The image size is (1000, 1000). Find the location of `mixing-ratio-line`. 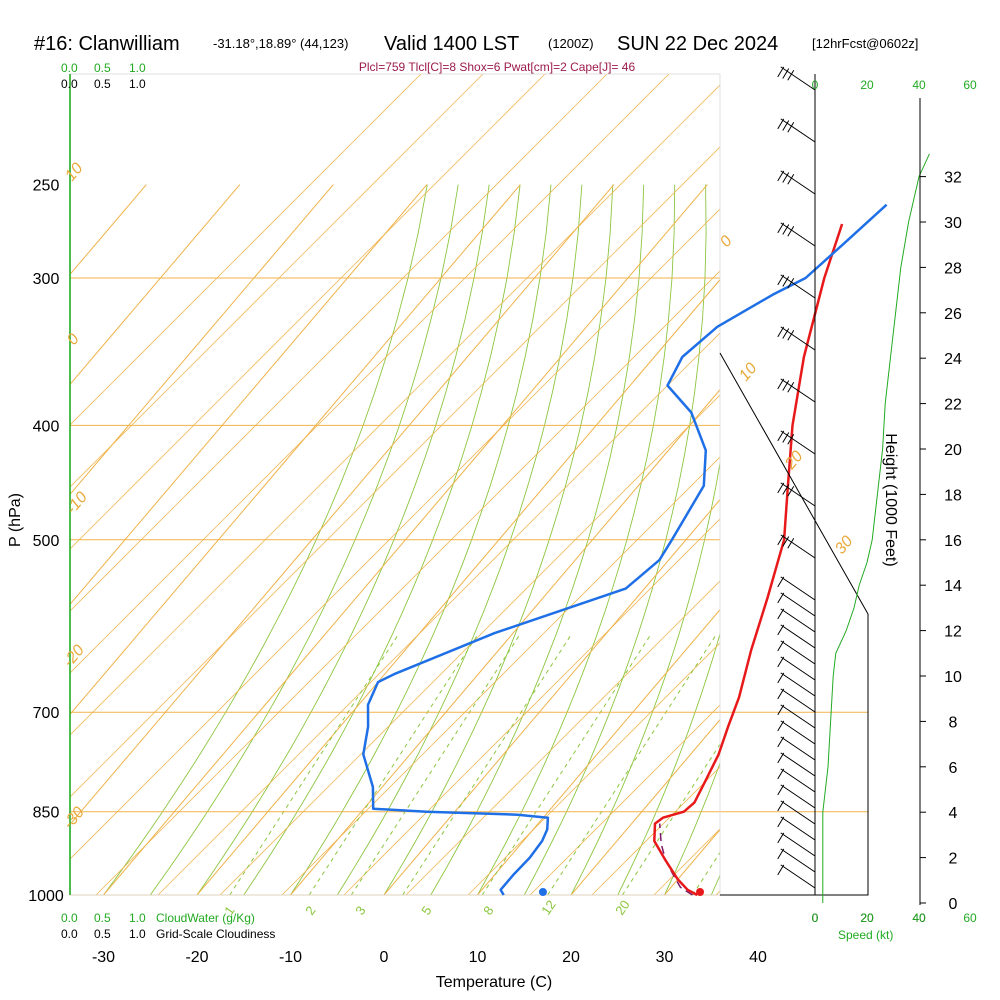

mixing-ratio-line is located at coordinates (706, 873).